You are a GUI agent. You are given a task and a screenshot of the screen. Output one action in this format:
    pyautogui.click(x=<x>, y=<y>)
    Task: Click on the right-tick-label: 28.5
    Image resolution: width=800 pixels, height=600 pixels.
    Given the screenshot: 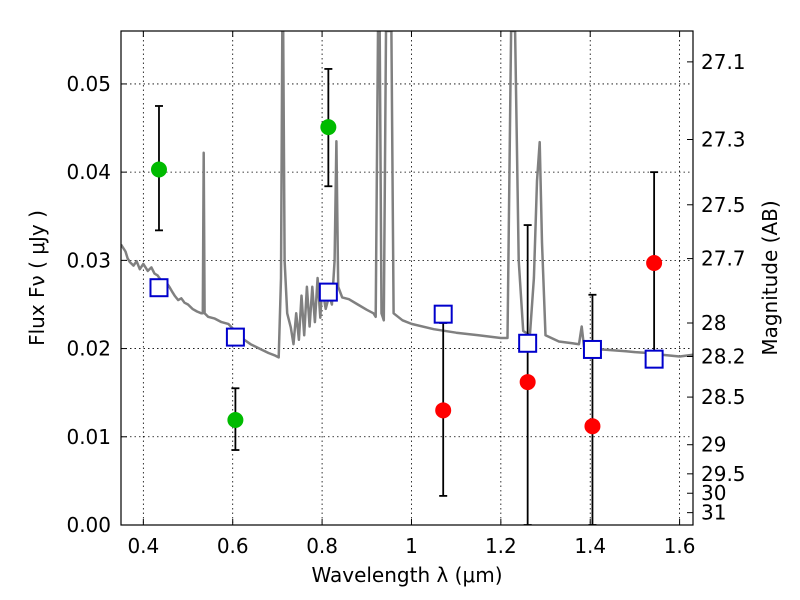 What is the action you would take?
    pyautogui.click(x=723, y=397)
    